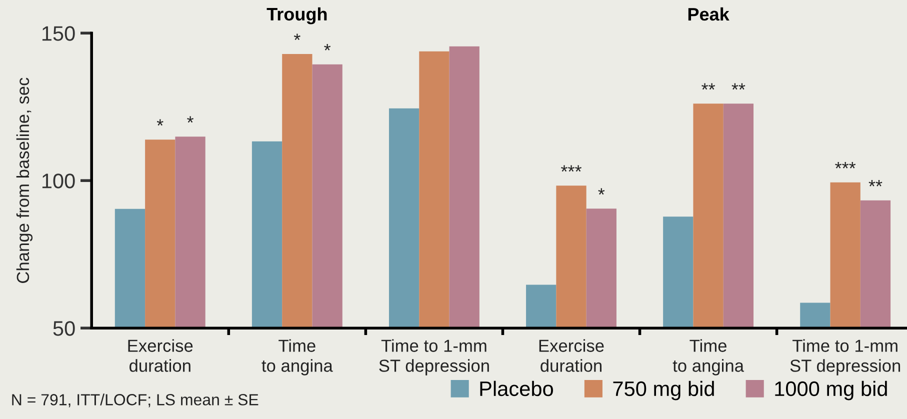 This screenshot has height=419, width=907. Describe the element at coordinates (24, 180) in the screenshot. I see `y-axis-title: Change from baseline, sec` at that location.